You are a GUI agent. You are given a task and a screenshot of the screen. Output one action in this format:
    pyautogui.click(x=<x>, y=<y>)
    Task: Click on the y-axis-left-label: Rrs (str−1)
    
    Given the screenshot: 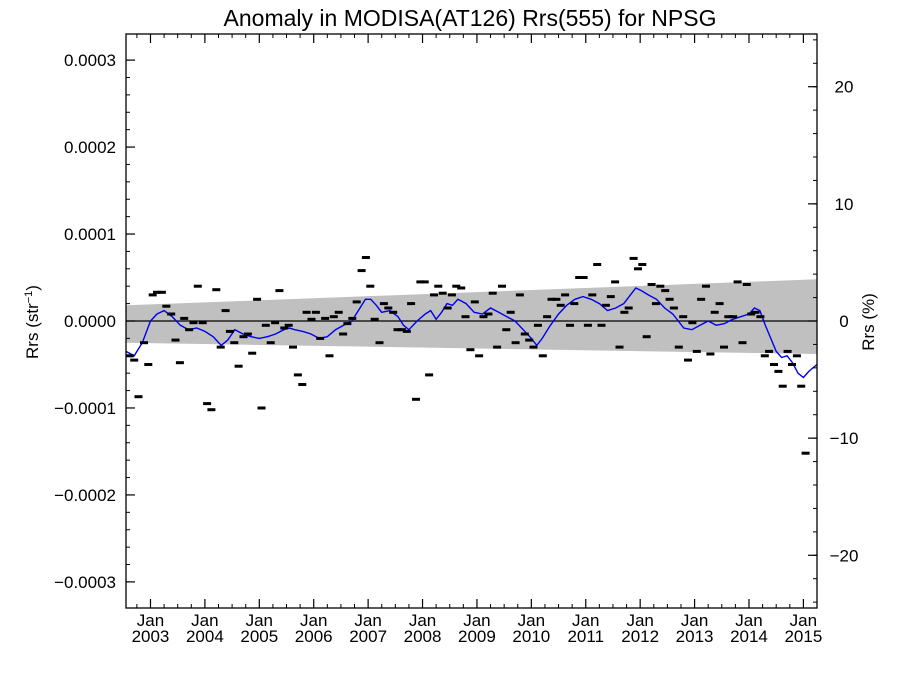 What is the action you would take?
    pyautogui.click(x=32, y=322)
    